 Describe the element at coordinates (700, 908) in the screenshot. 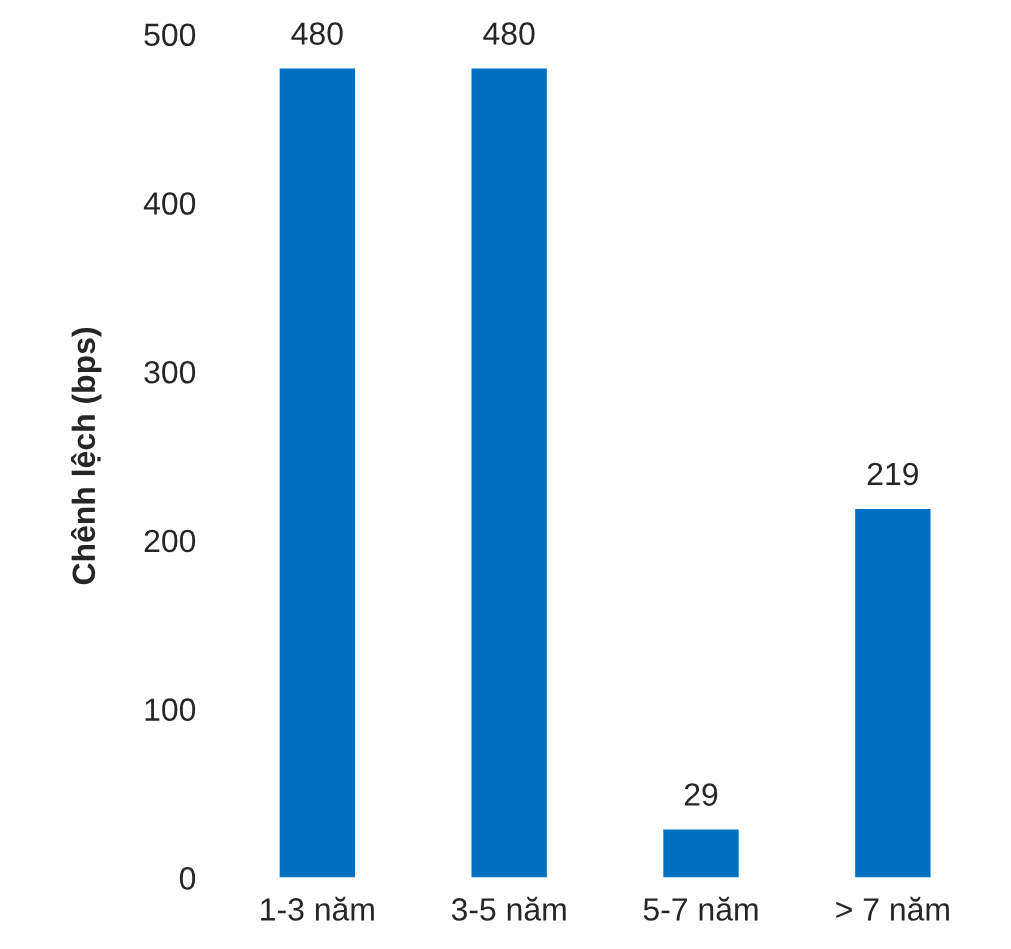

I see `x-tick-label: 5-7 năm` at that location.